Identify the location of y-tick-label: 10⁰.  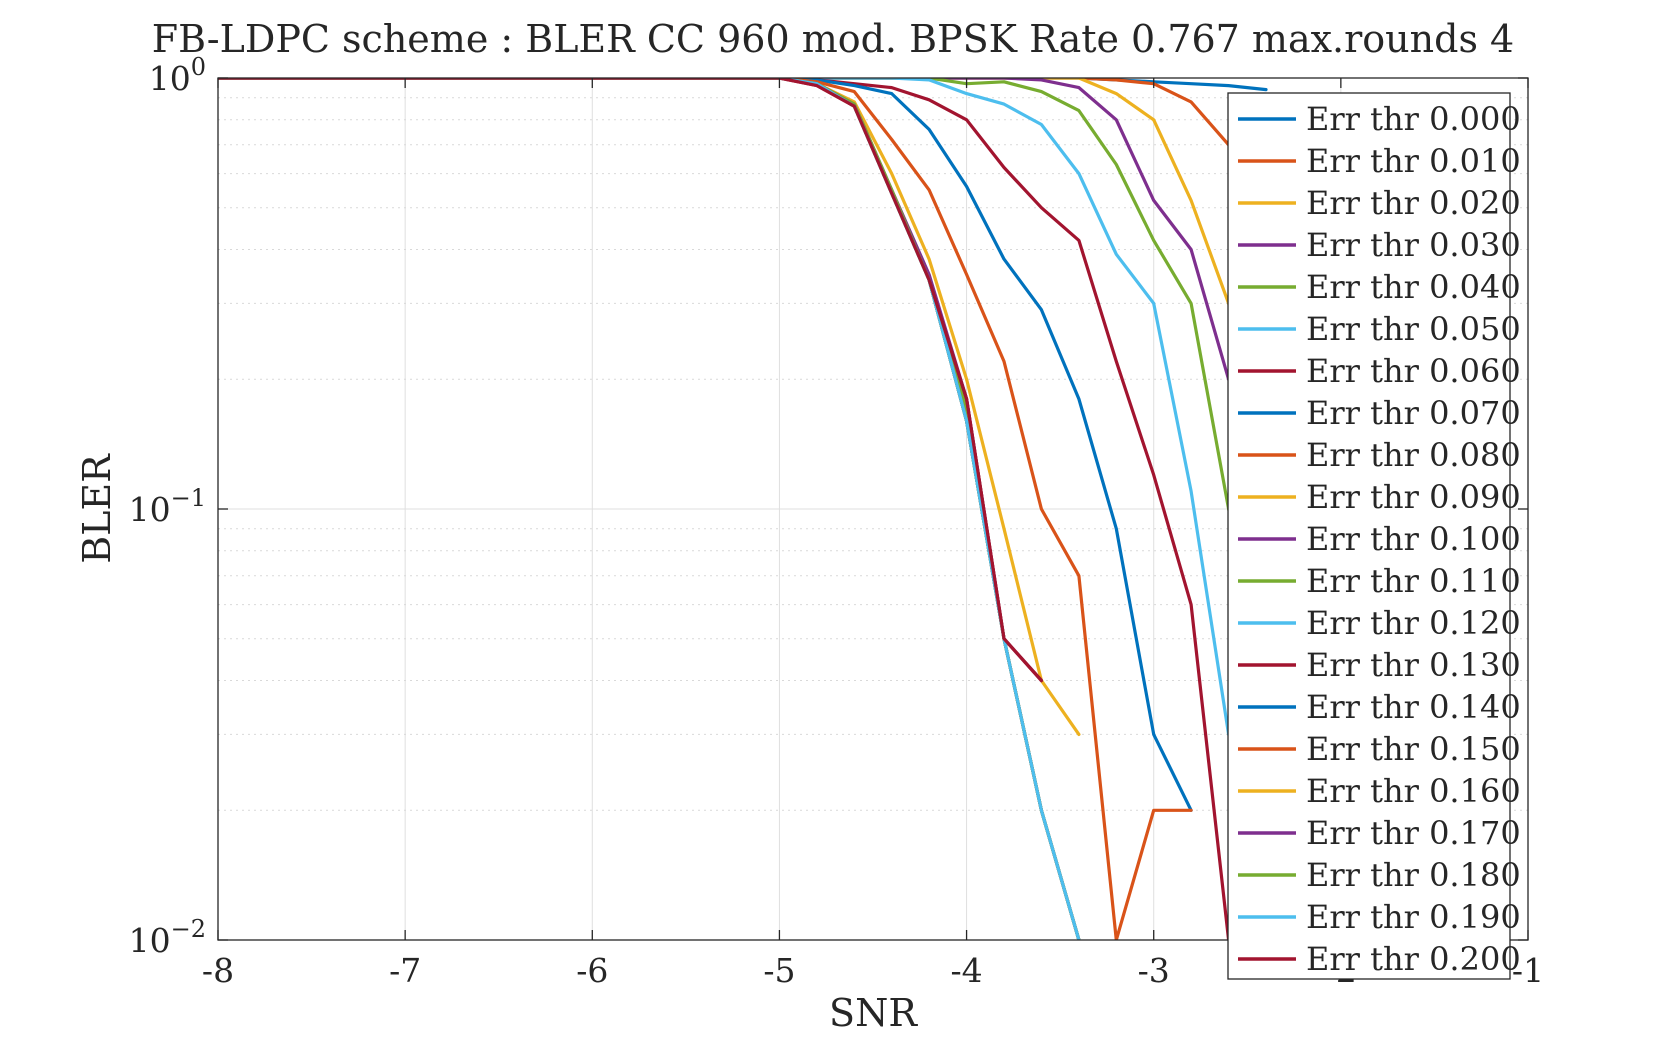
(177, 75).